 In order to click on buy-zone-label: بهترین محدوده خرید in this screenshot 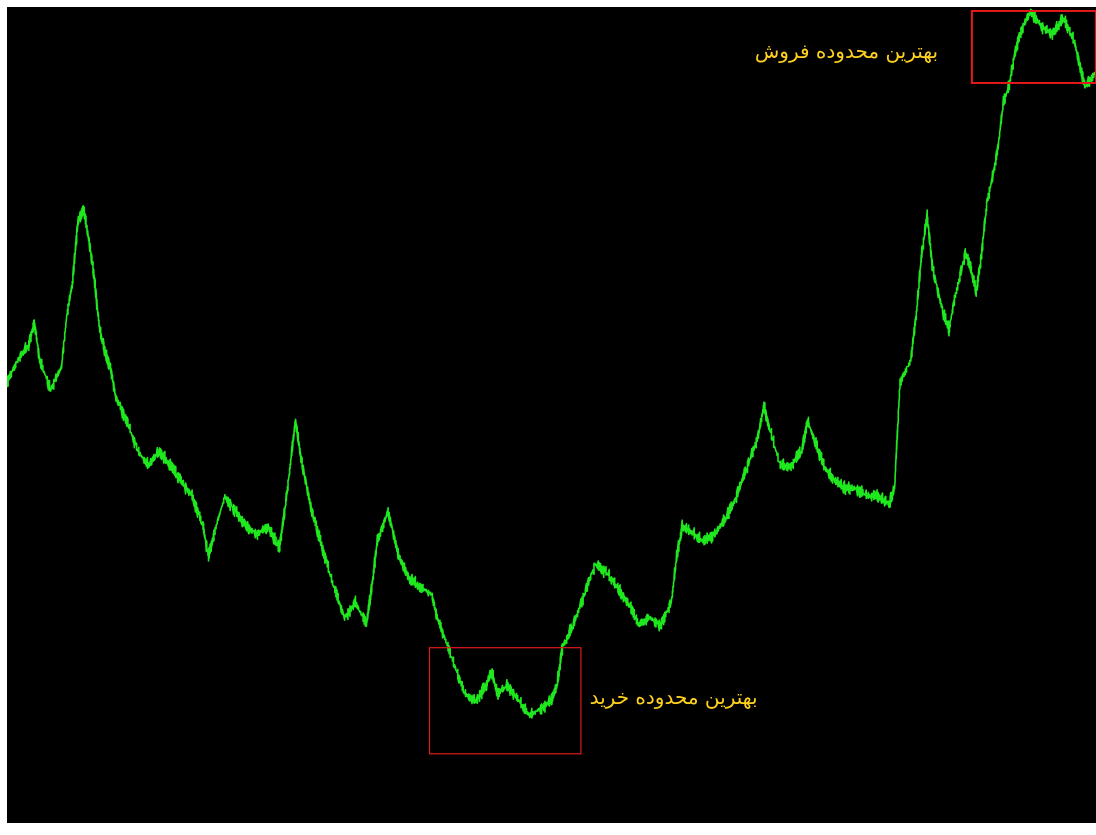, I will do `click(674, 697)`.